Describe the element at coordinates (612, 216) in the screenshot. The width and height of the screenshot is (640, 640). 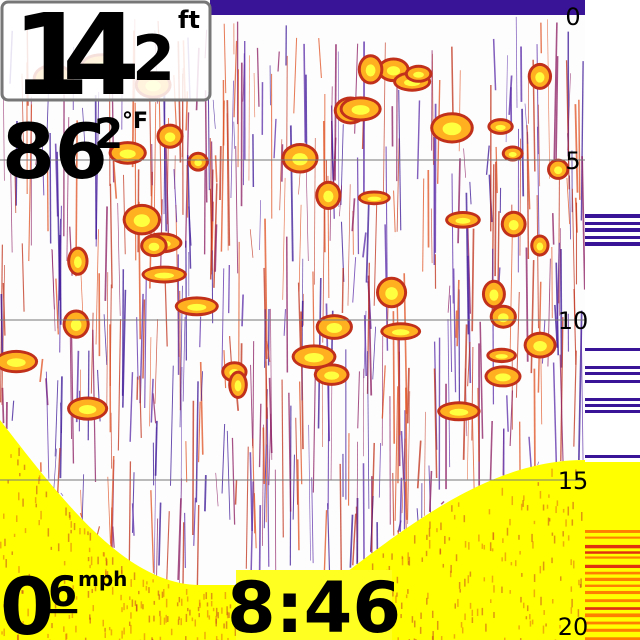
I see `strip-mark` at that location.